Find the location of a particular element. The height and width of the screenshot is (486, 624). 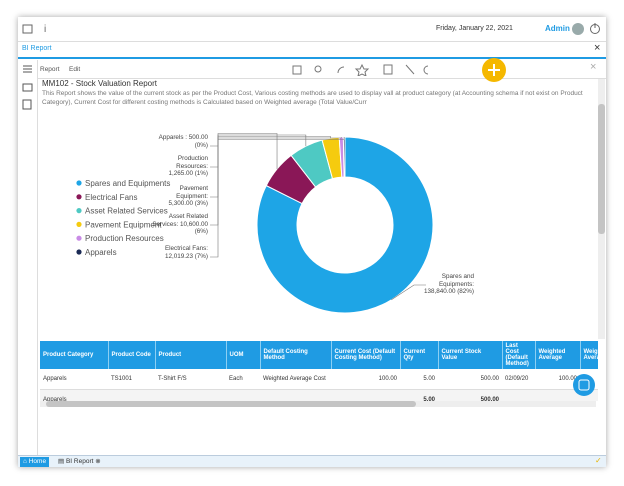

column-header: Current Qty is located at coordinates (419, 355).